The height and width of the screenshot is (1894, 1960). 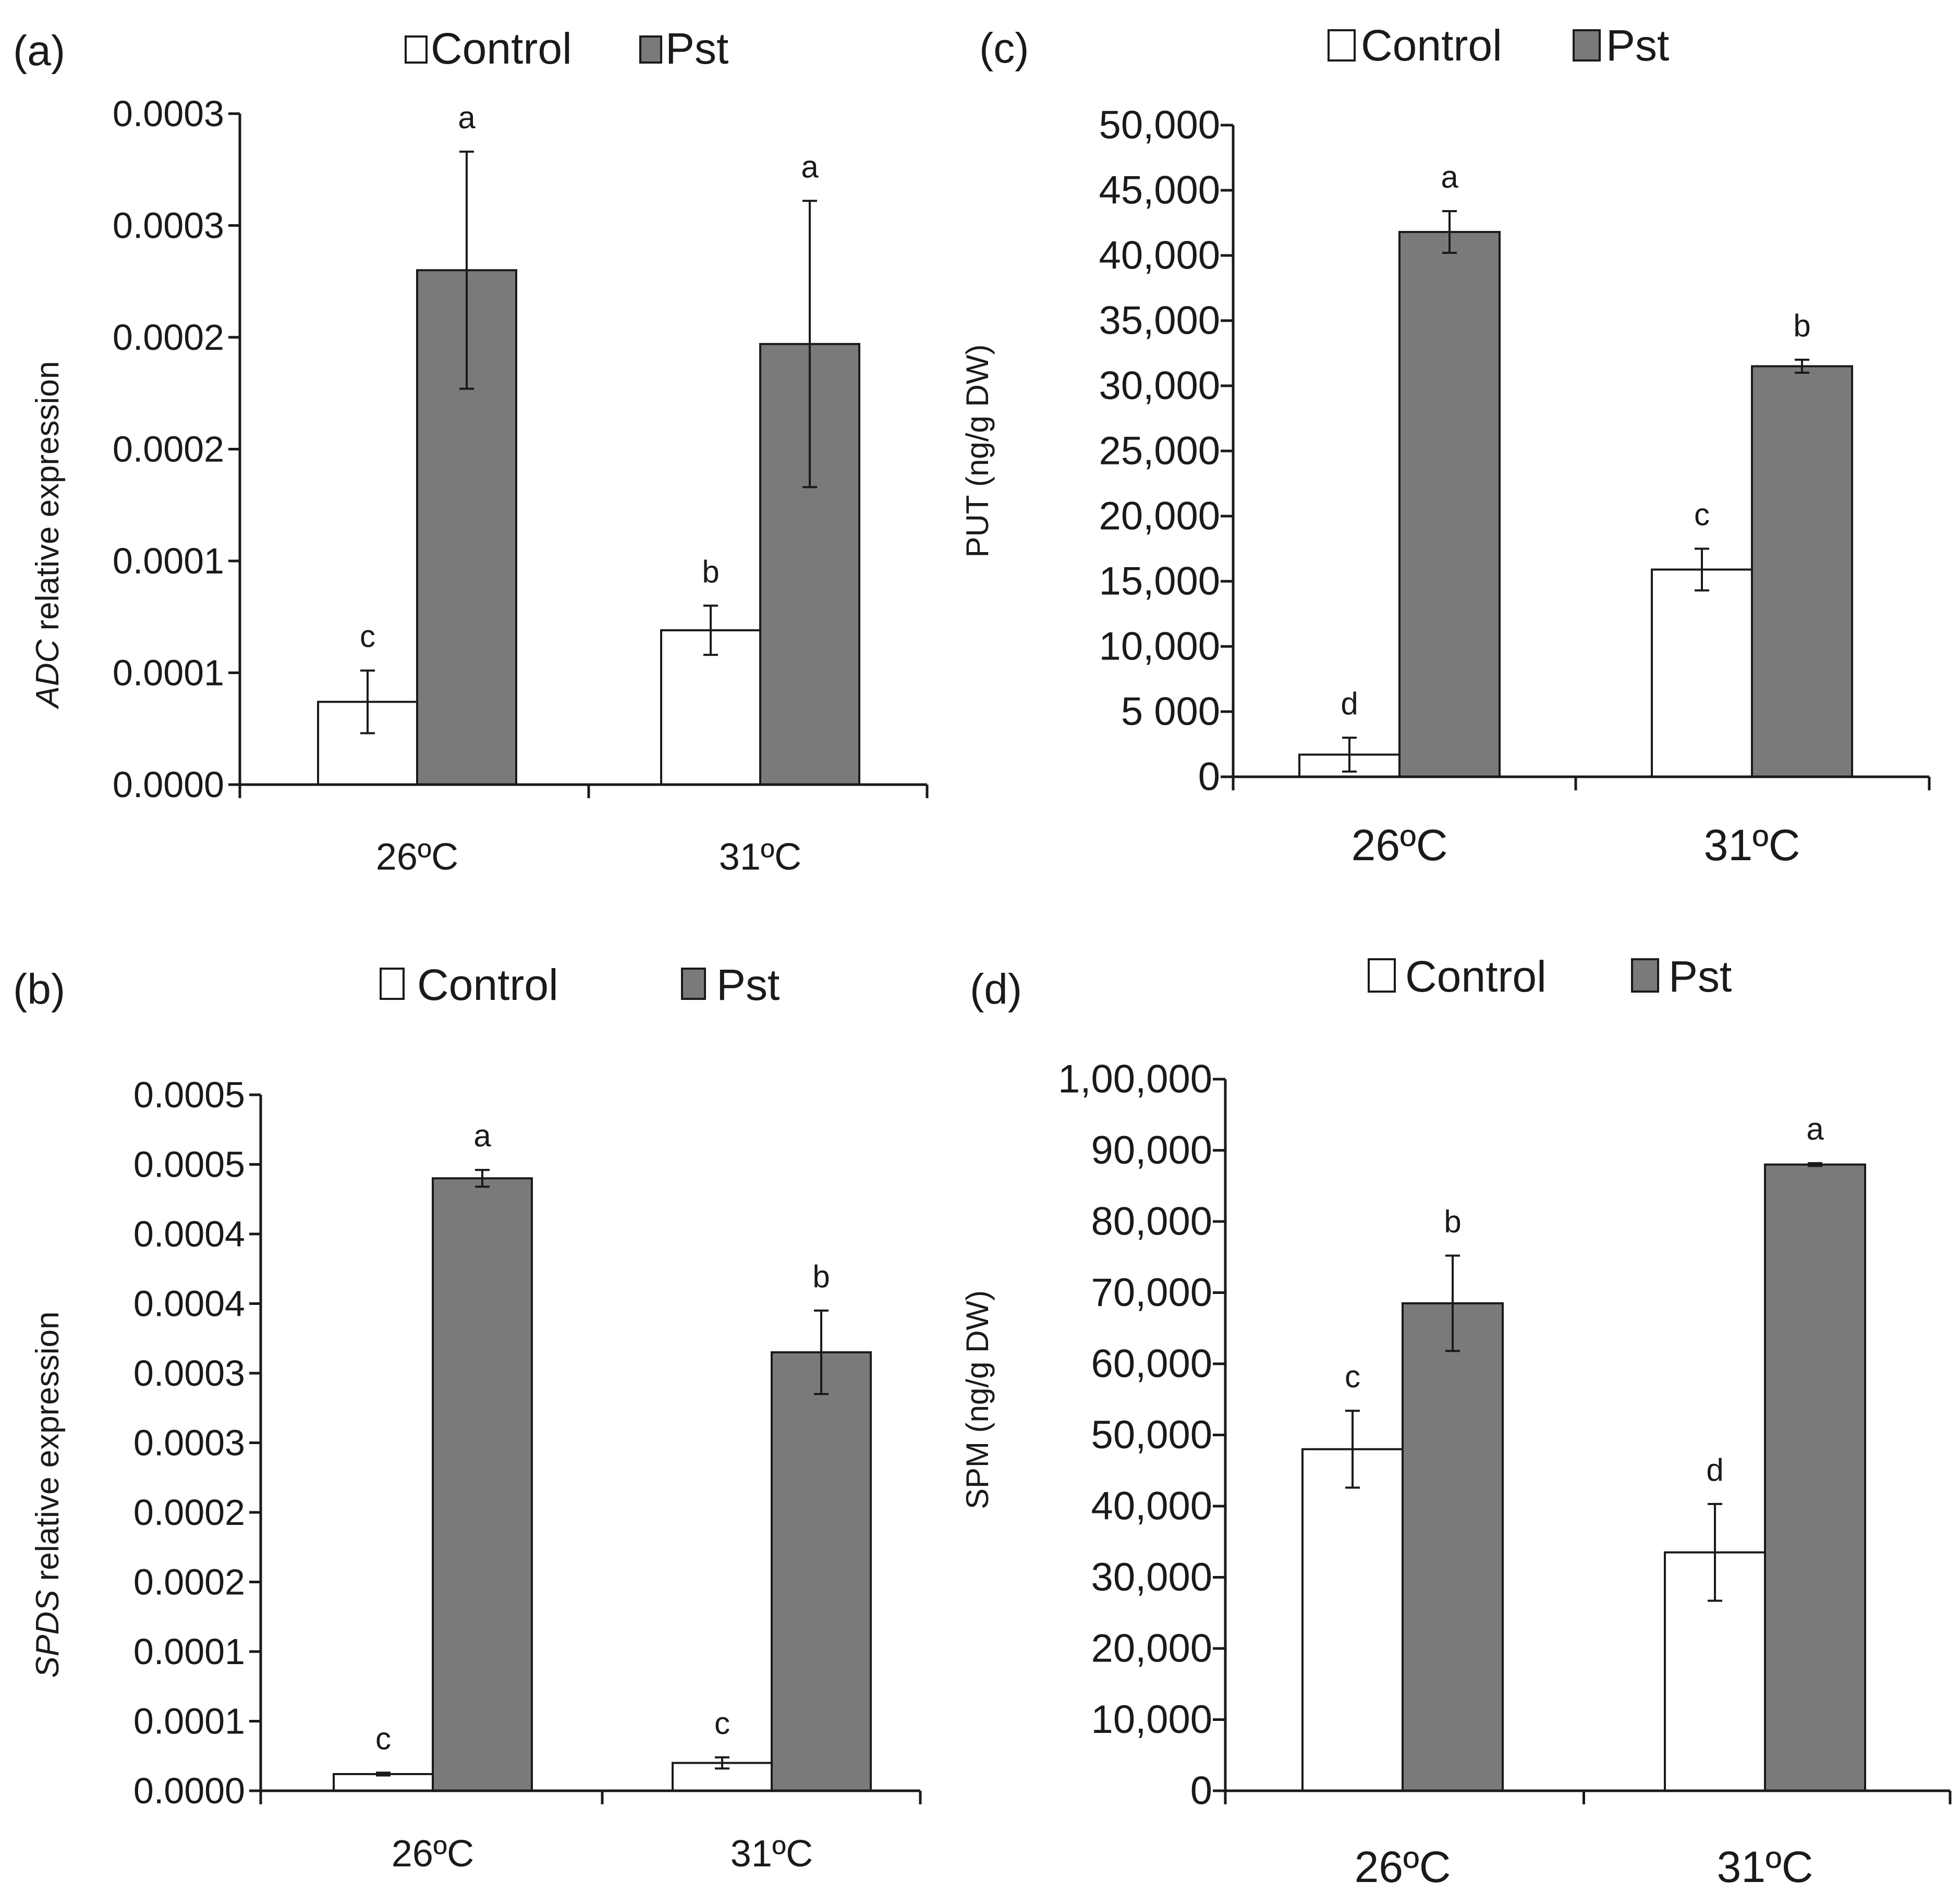 I want to click on panel-b-legend-pst-swatch, so click(x=693, y=984).